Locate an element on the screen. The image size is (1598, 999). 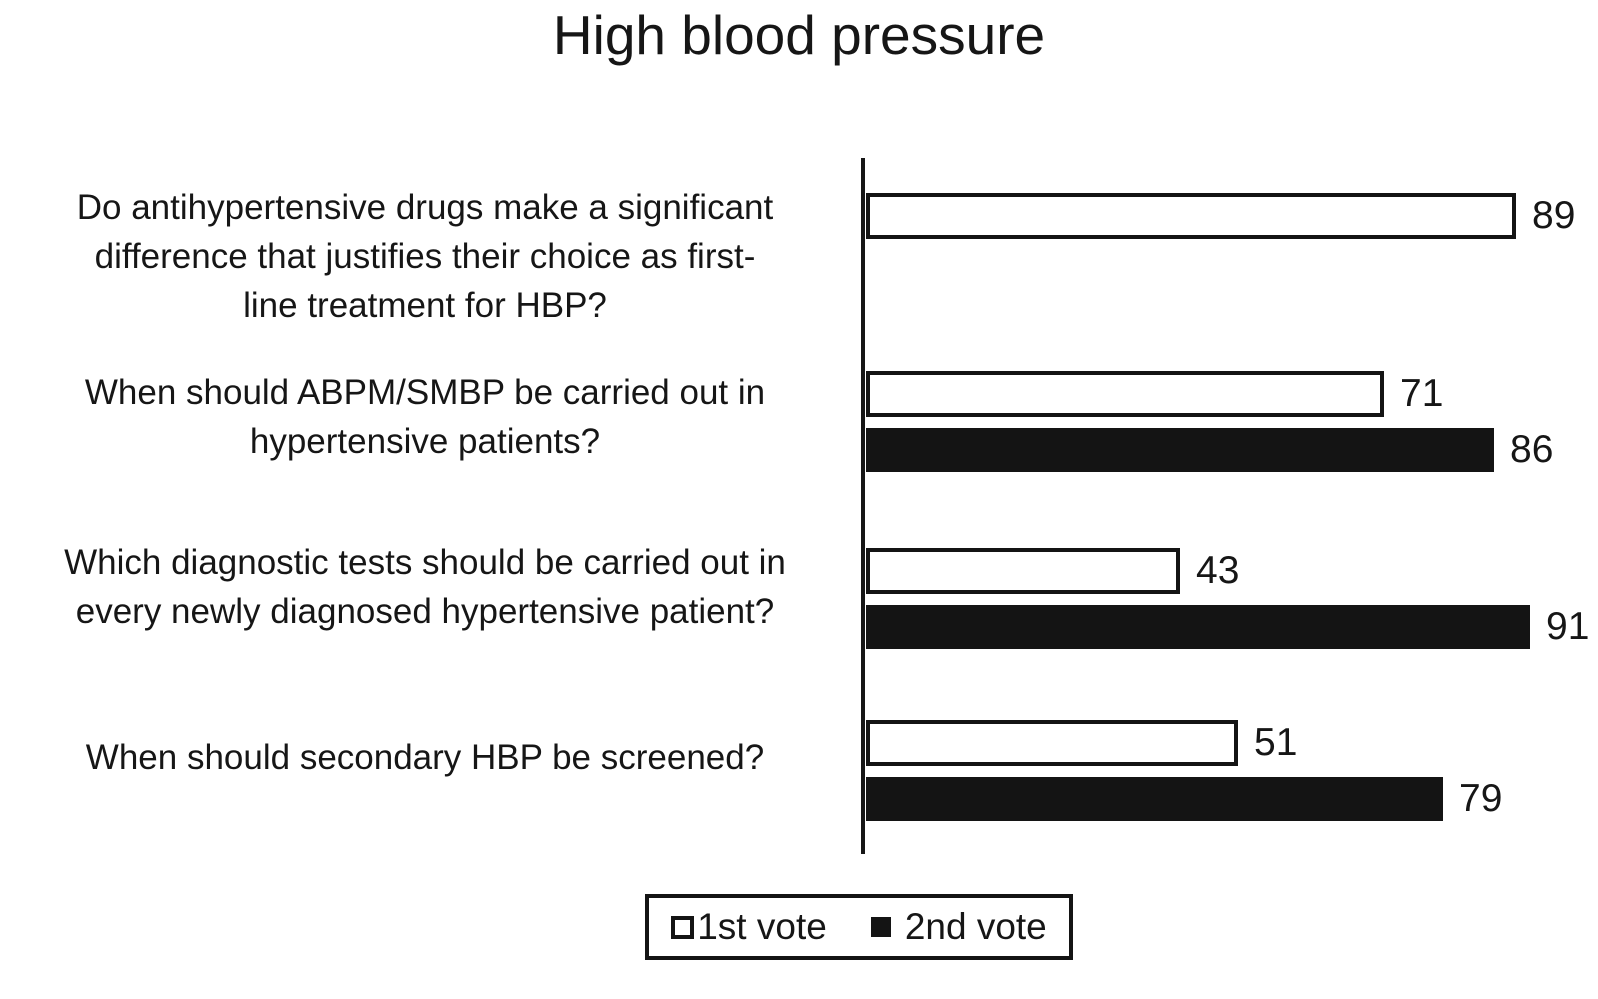
y-axis-line is located at coordinates (863, 506).